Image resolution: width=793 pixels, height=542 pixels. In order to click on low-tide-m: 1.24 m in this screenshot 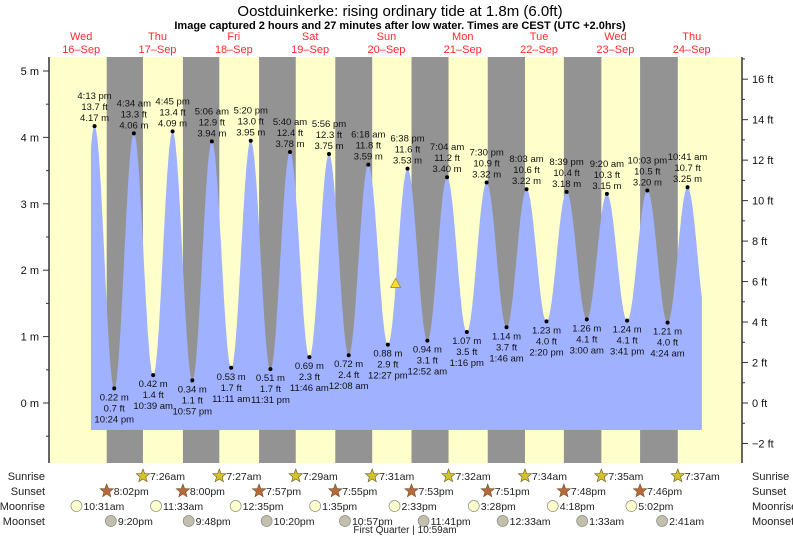, I will do `click(627, 330)`.